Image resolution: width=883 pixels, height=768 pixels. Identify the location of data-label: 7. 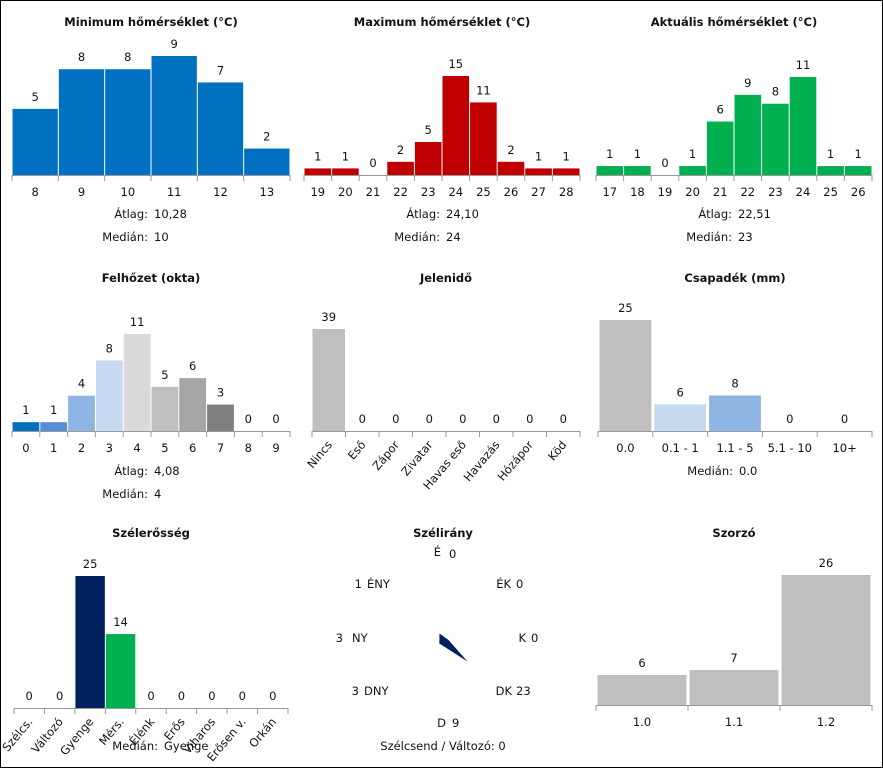
(220, 70).